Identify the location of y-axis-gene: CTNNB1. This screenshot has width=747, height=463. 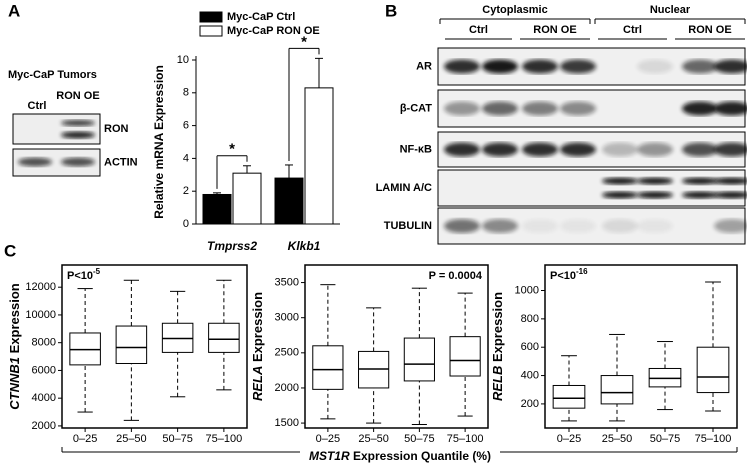
(14, 383).